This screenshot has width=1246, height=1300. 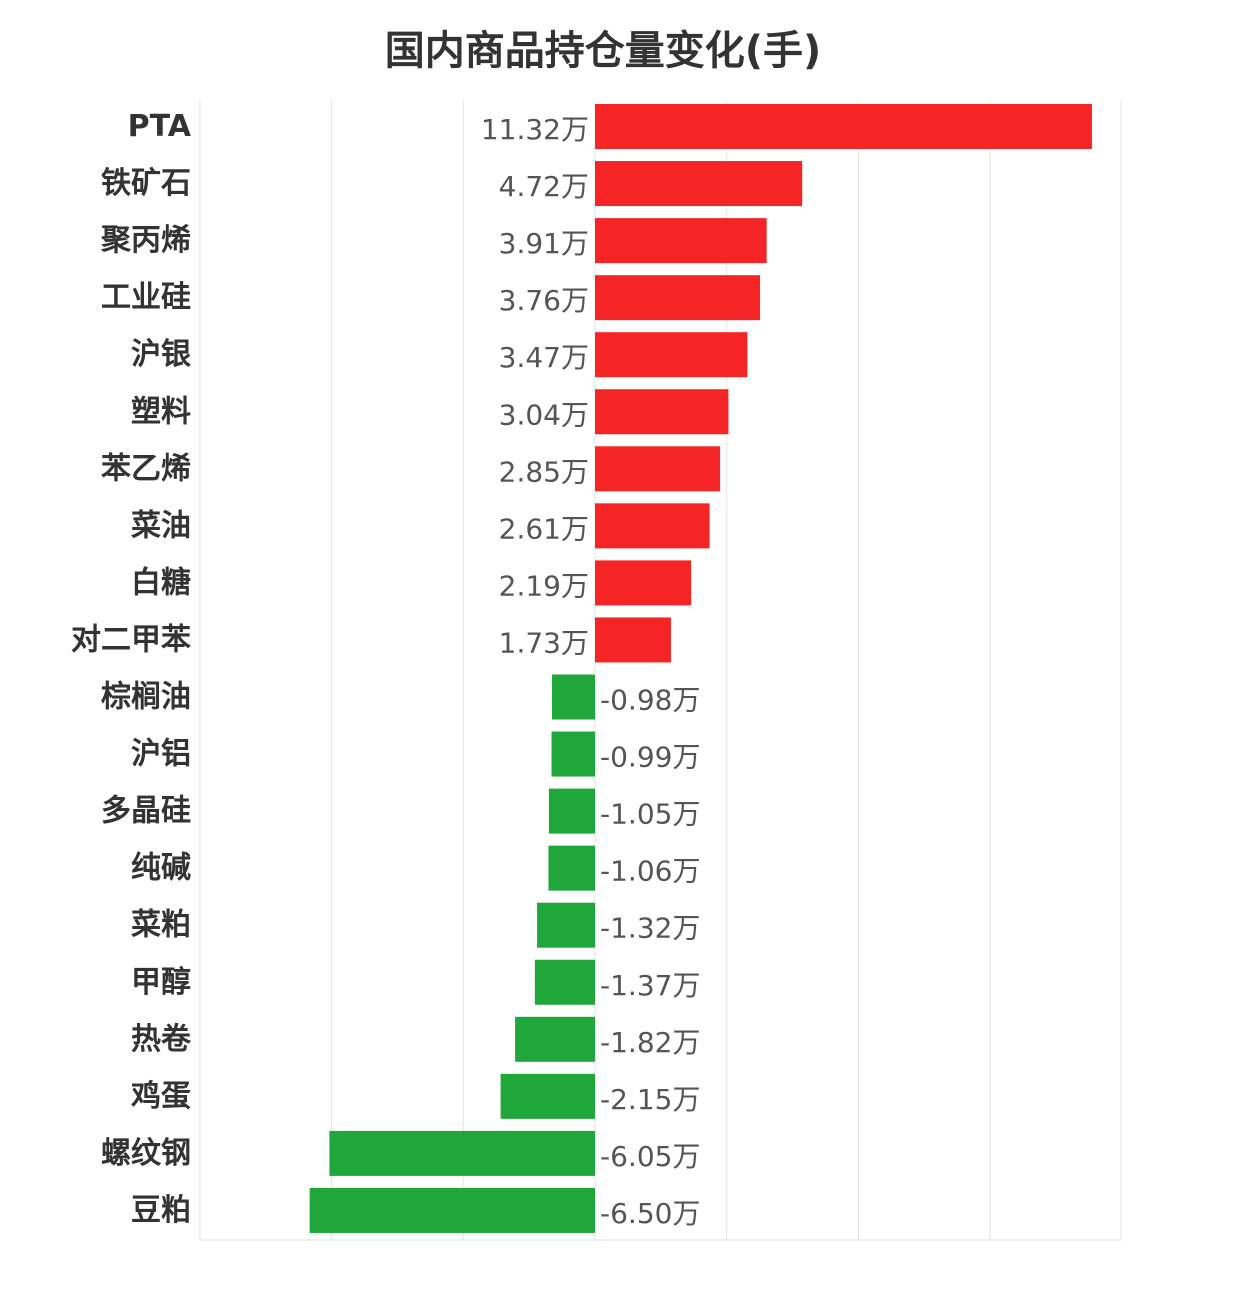 What do you see at coordinates (650, 1099) in the screenshot?
I see `data-label: -2.15万` at bounding box center [650, 1099].